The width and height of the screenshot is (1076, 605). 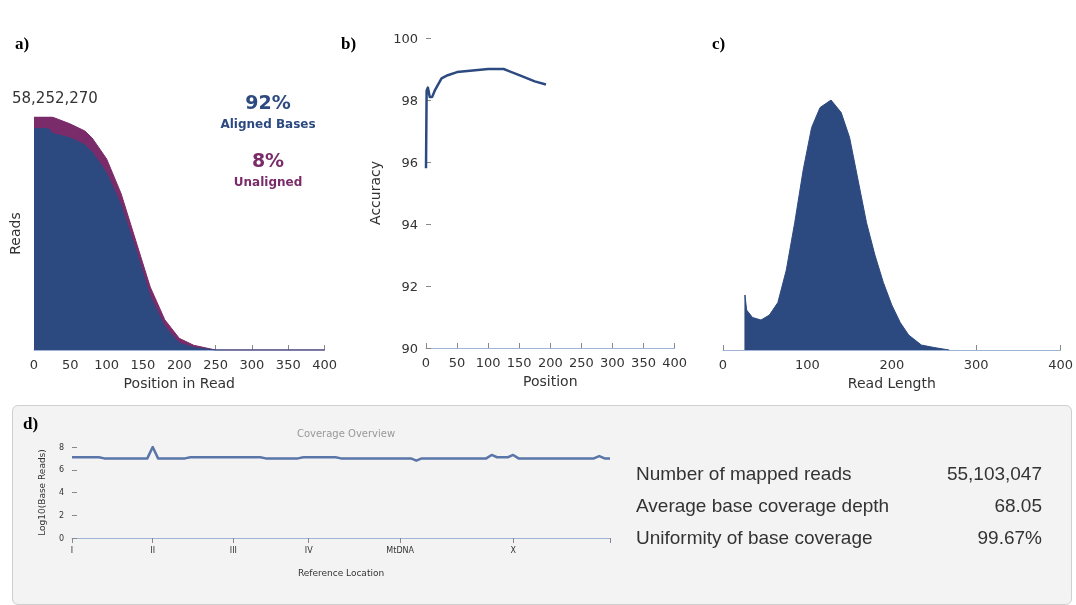 What do you see at coordinates (346, 433) in the screenshot?
I see `chart-subtitle: Coverage Overview` at bounding box center [346, 433].